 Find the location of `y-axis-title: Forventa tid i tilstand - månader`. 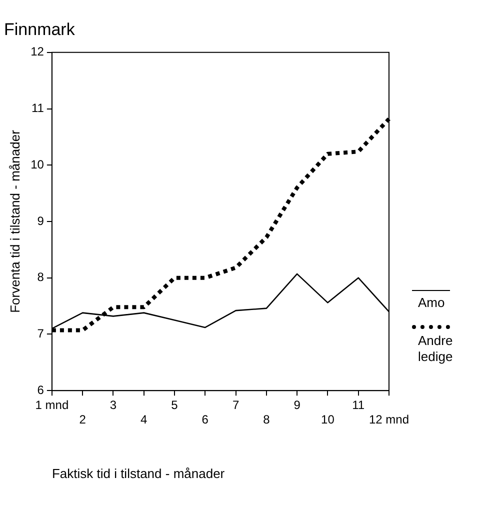

y-axis-title: Forventa tid i tilstand - månader is located at coordinates (14, 221).